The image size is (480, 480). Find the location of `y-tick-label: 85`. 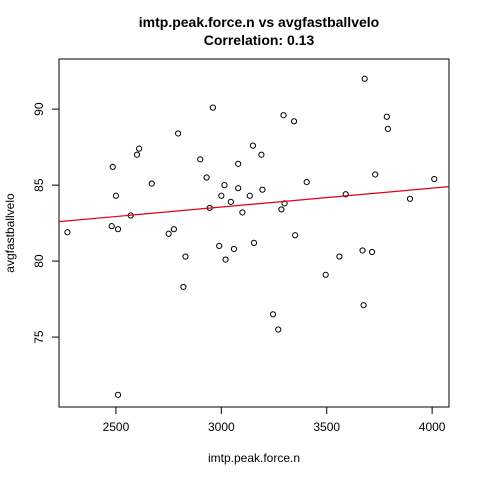

y-tick-label: 85 is located at coordinates (39, 185).